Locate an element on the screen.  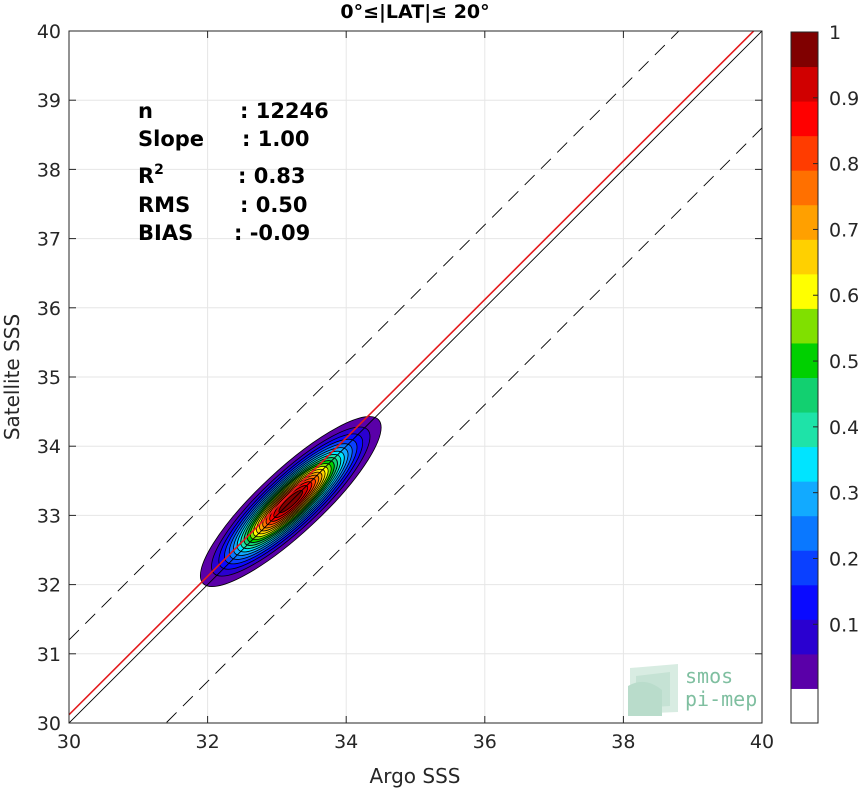
y-tick-label: 34 is located at coordinates (49, 447).